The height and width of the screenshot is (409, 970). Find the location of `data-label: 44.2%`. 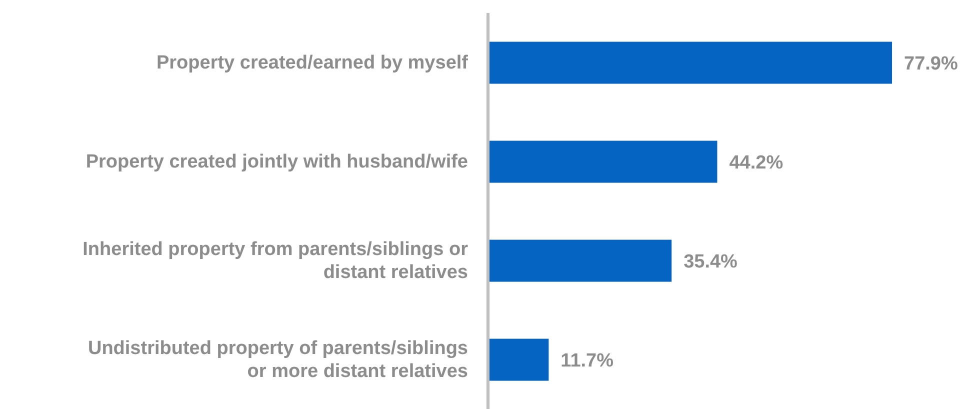

data-label: 44.2% is located at coordinates (756, 163).